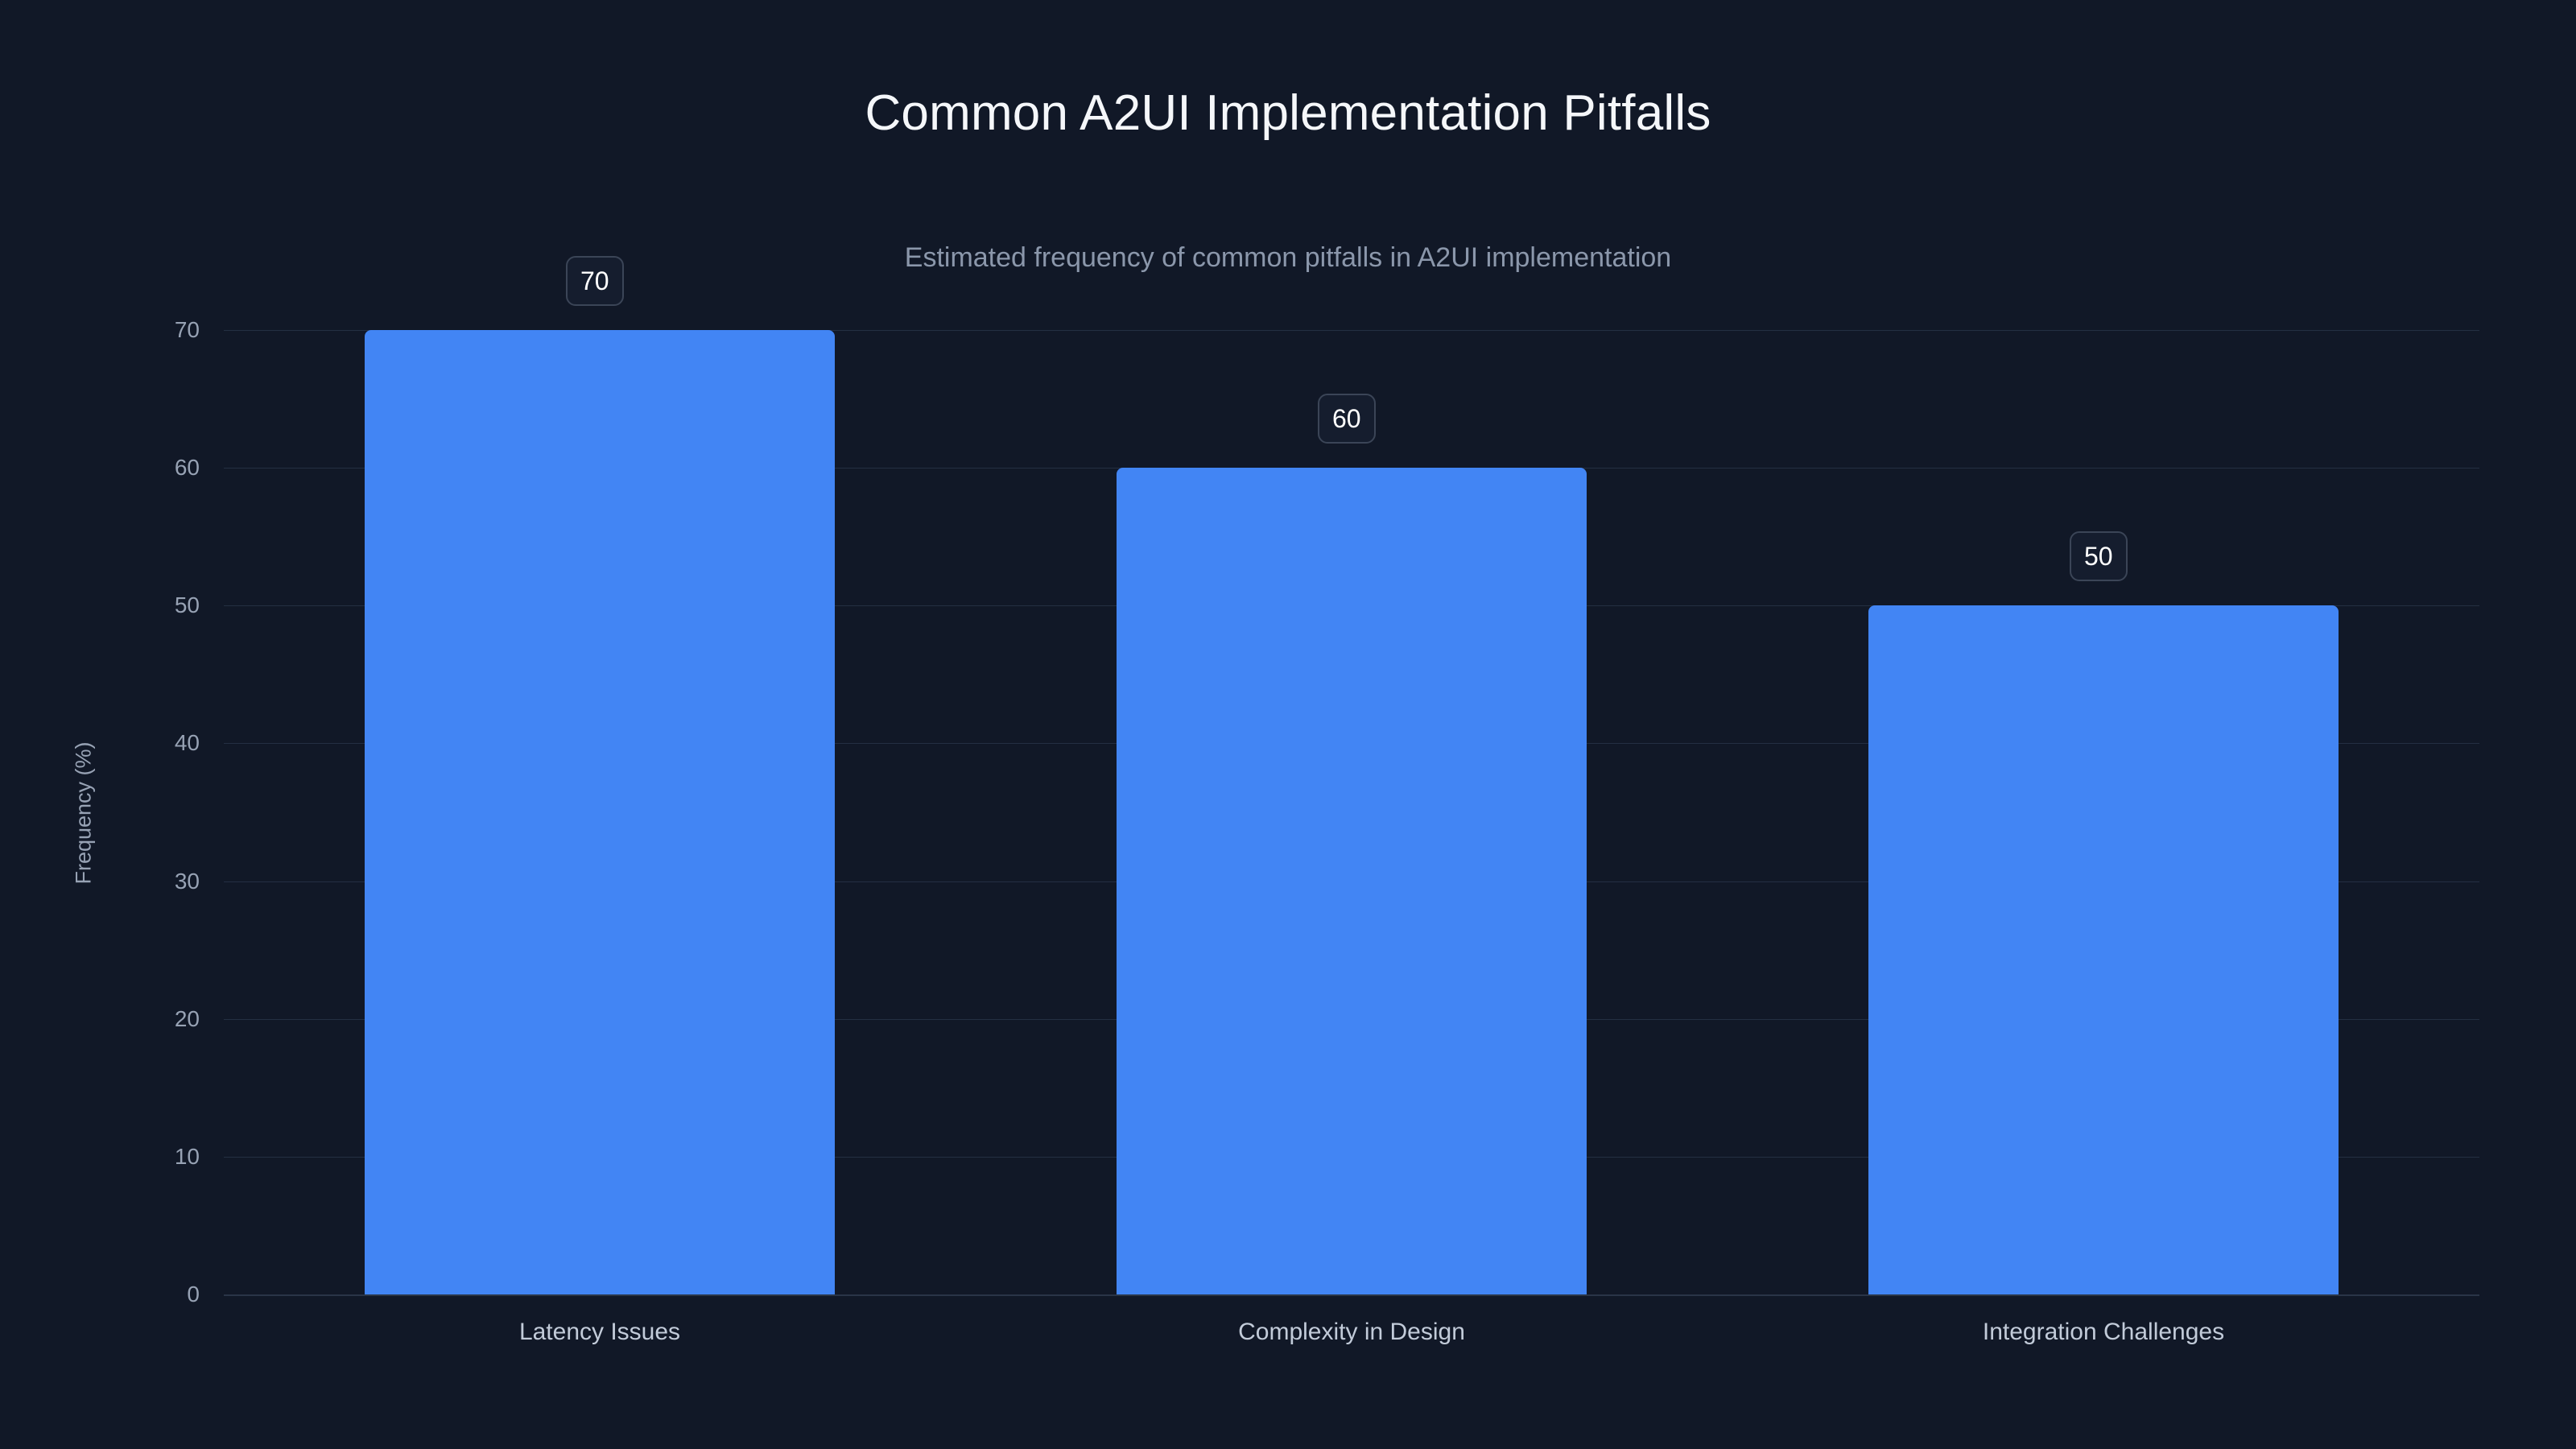 Image resolution: width=2576 pixels, height=1449 pixels. Describe the element at coordinates (187, 1156) in the screenshot. I see `y-axis-tick-label: 10` at that location.